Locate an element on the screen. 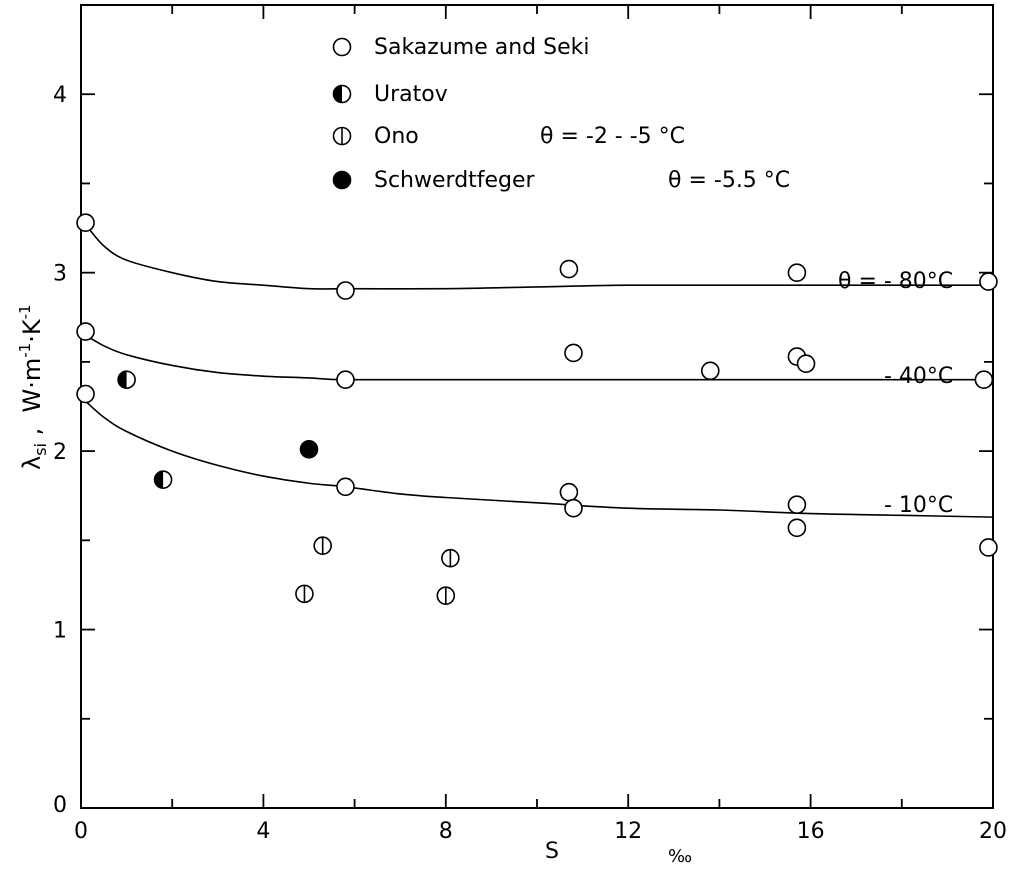 The image size is (1021, 870). y-tick-label: 3 is located at coordinates (60, 274).